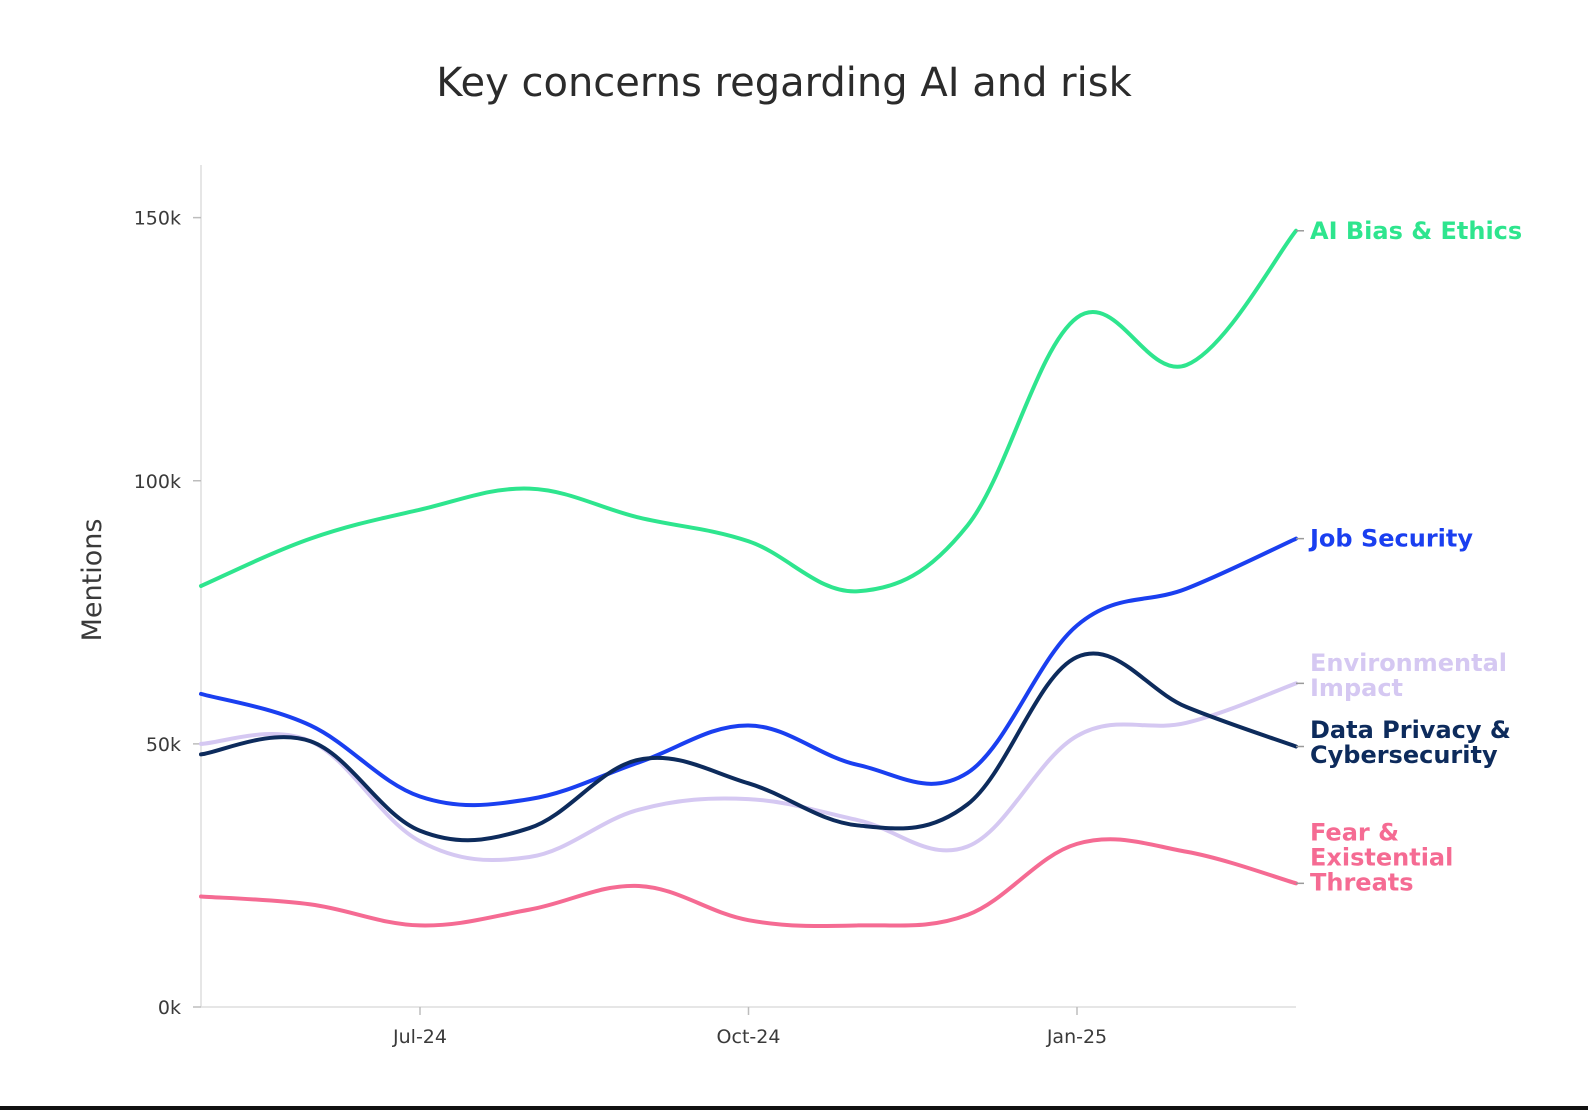 This screenshot has height=1110, width=1588. I want to click on chart-title: Key concerns regarding AI and risk, so click(784, 83).